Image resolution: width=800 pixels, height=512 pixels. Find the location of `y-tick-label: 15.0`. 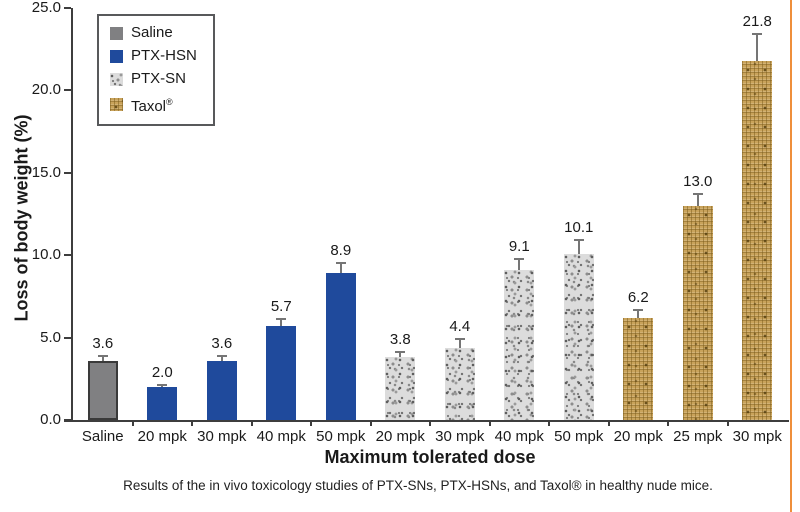

y-tick-label: 15.0 is located at coordinates (46, 172).